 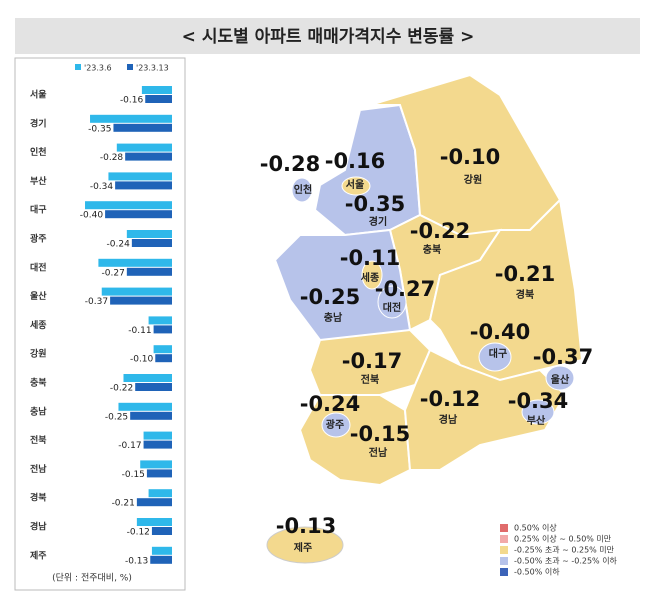 I want to click on y-tick-label: 경기, so click(x=38, y=123).